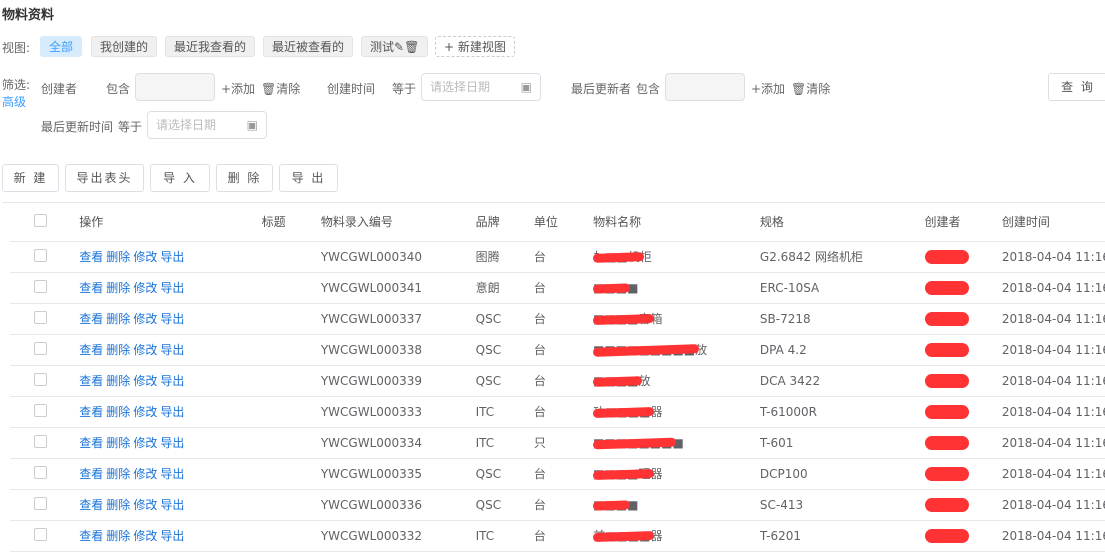  Describe the element at coordinates (351, 89) in the screenshot. I see `created-time-label: 创建时间` at that location.